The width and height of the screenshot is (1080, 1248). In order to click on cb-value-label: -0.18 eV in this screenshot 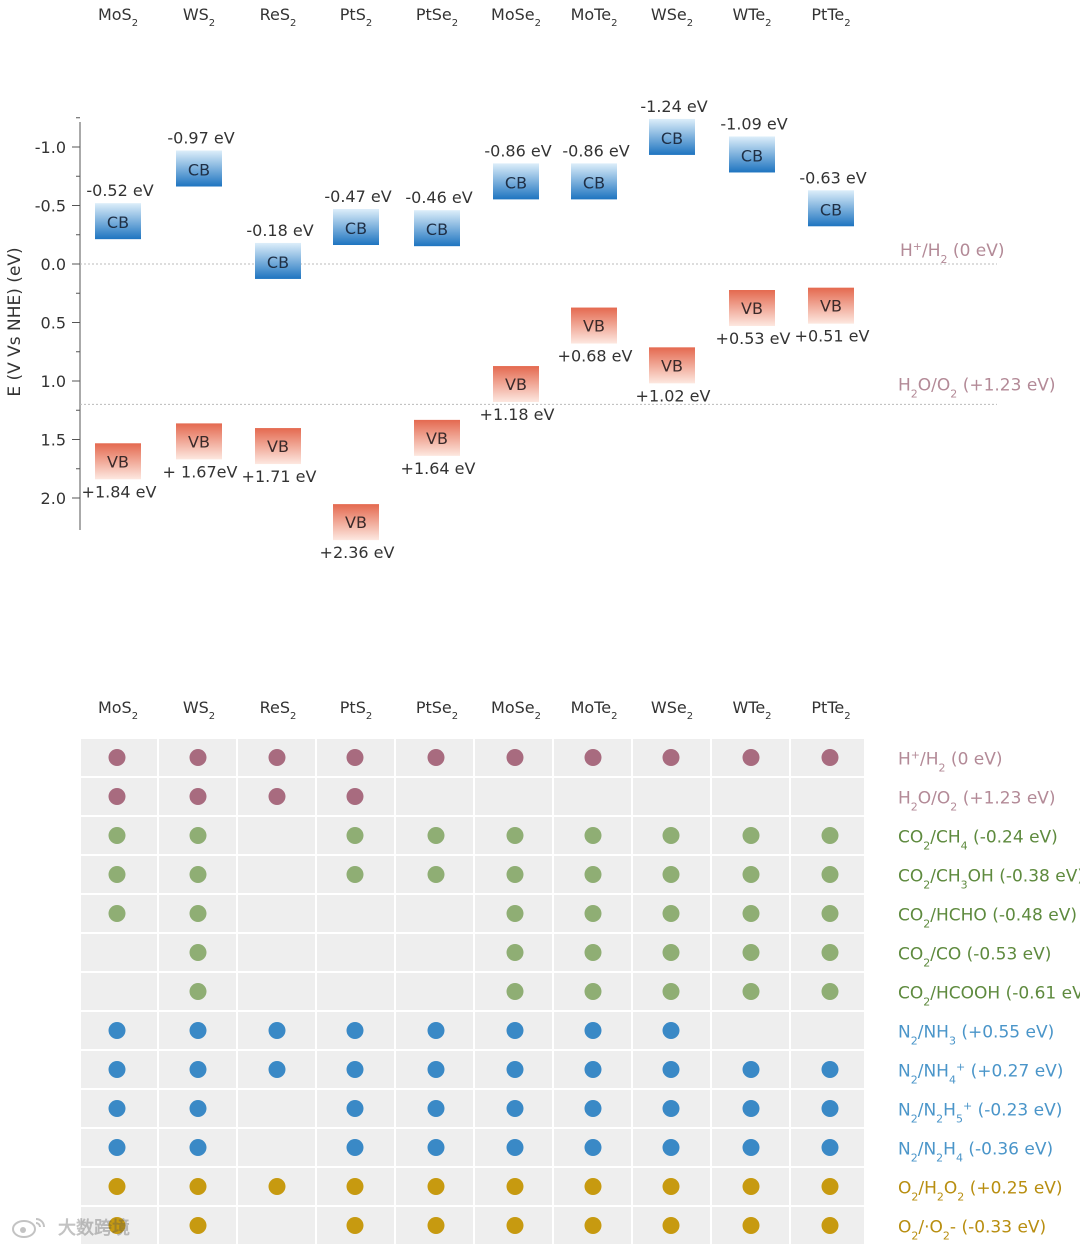, I will do `click(279, 230)`.